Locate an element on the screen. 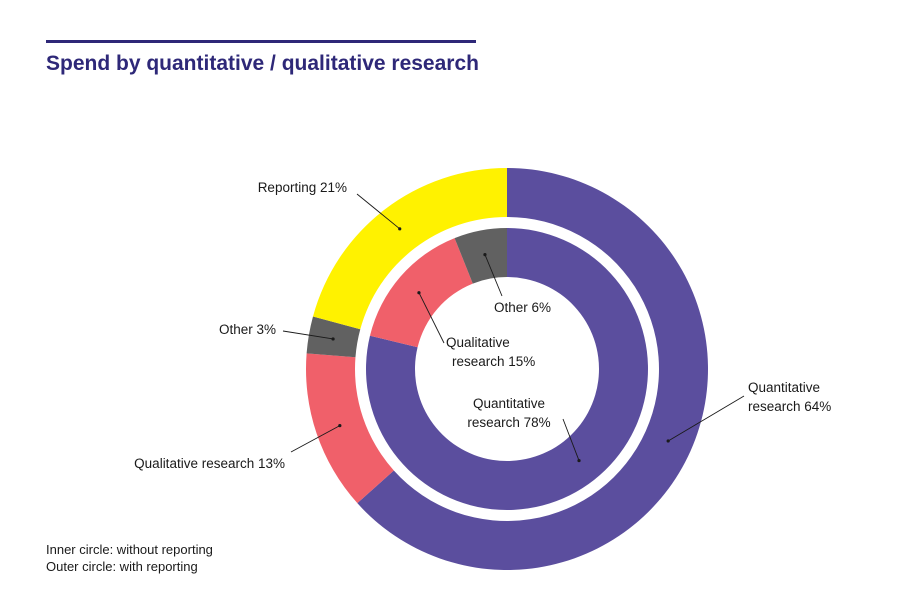 The width and height of the screenshot is (904, 600). inner-slice-label-0: Quantitative research 78% is located at coordinates (508, 413).